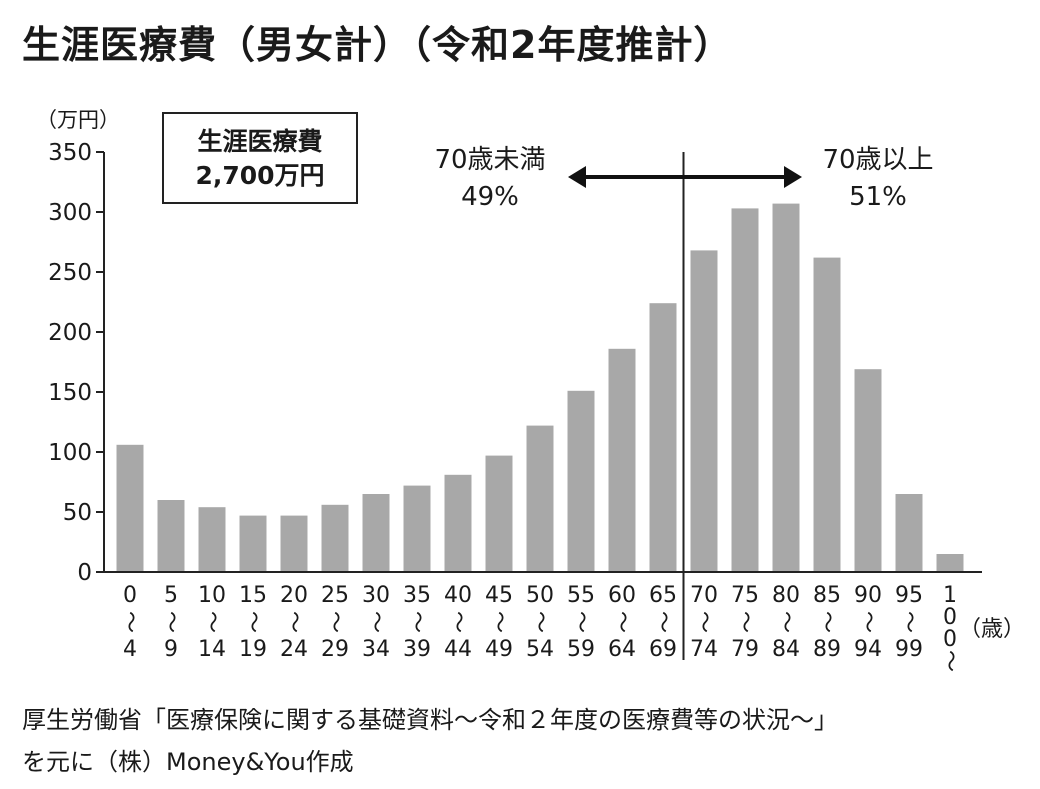  I want to click on total-box: 生涯医療費 2,700万円, so click(260, 158).